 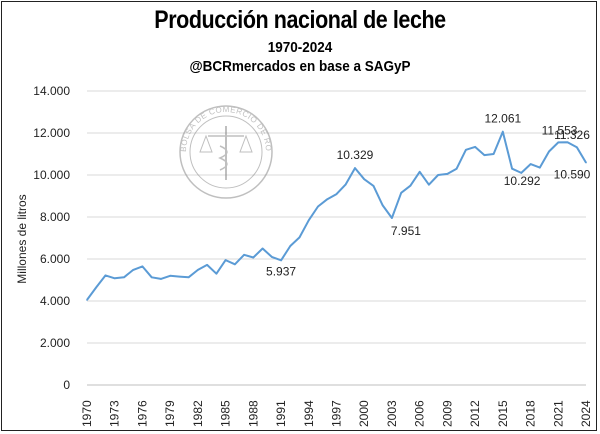 I want to click on y-tick-label: 4.000, so click(x=55, y=301).